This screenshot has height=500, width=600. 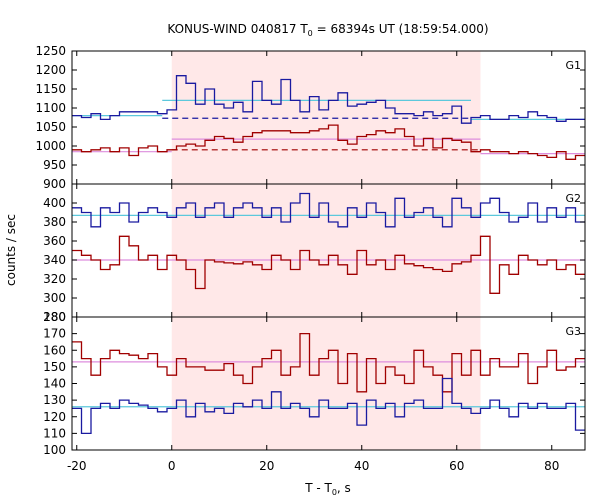 What do you see at coordinates (54, 260) in the screenshot?
I see `y-tick-label: 340` at bounding box center [54, 260].